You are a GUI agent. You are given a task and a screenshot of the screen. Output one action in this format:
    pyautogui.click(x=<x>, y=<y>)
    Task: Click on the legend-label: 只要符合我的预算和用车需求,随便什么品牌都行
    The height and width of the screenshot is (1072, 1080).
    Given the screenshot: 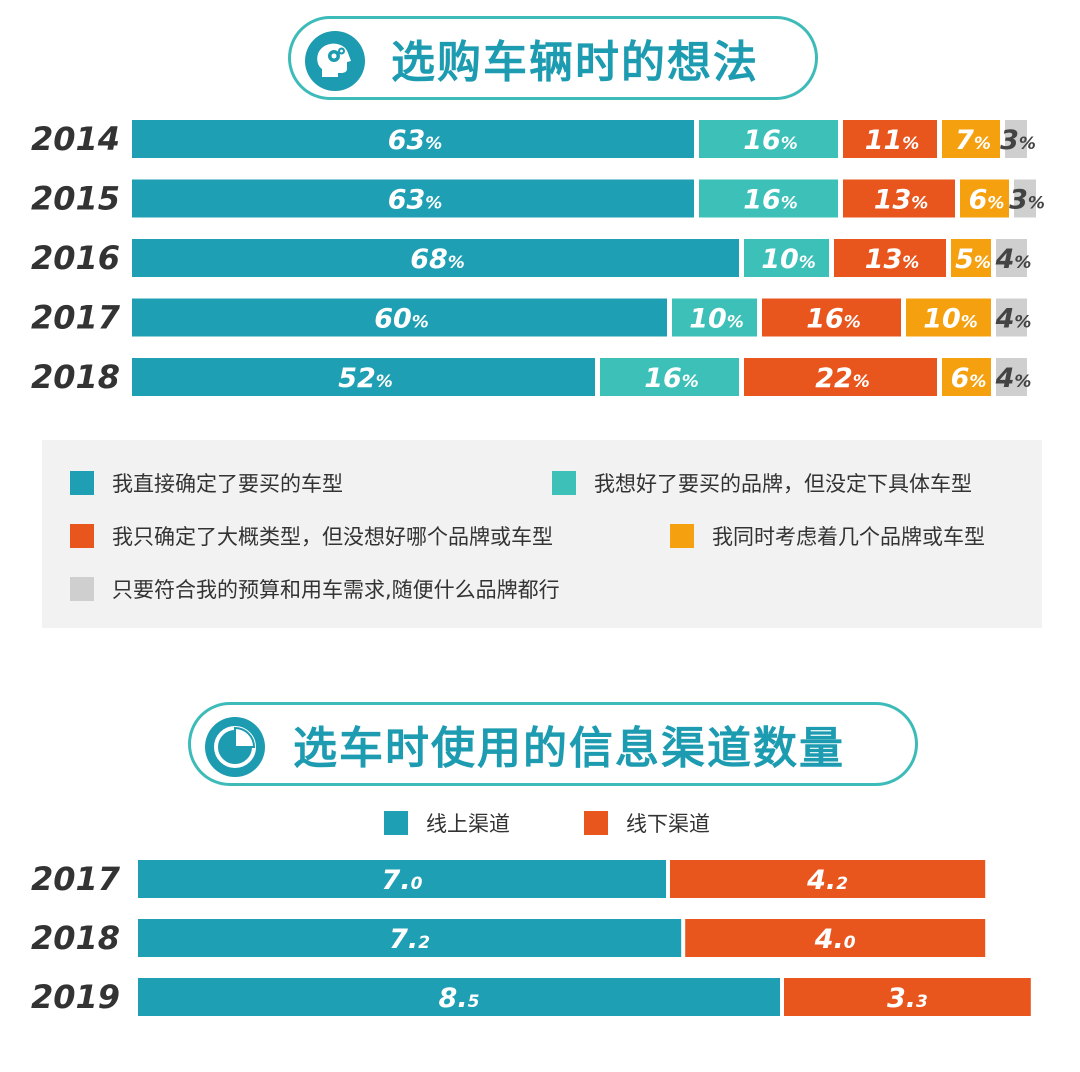 What is the action you would take?
    pyautogui.click(x=336, y=590)
    